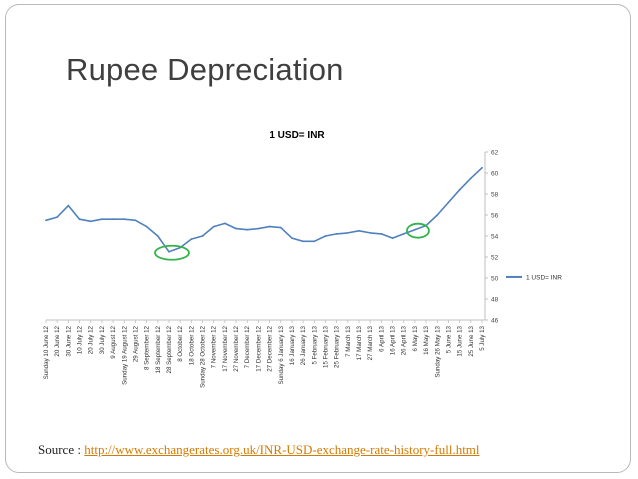 This screenshot has width=638, height=479. What do you see at coordinates (404, 340) in the screenshot?
I see `x-tick-label: 26 April 13` at bounding box center [404, 340].